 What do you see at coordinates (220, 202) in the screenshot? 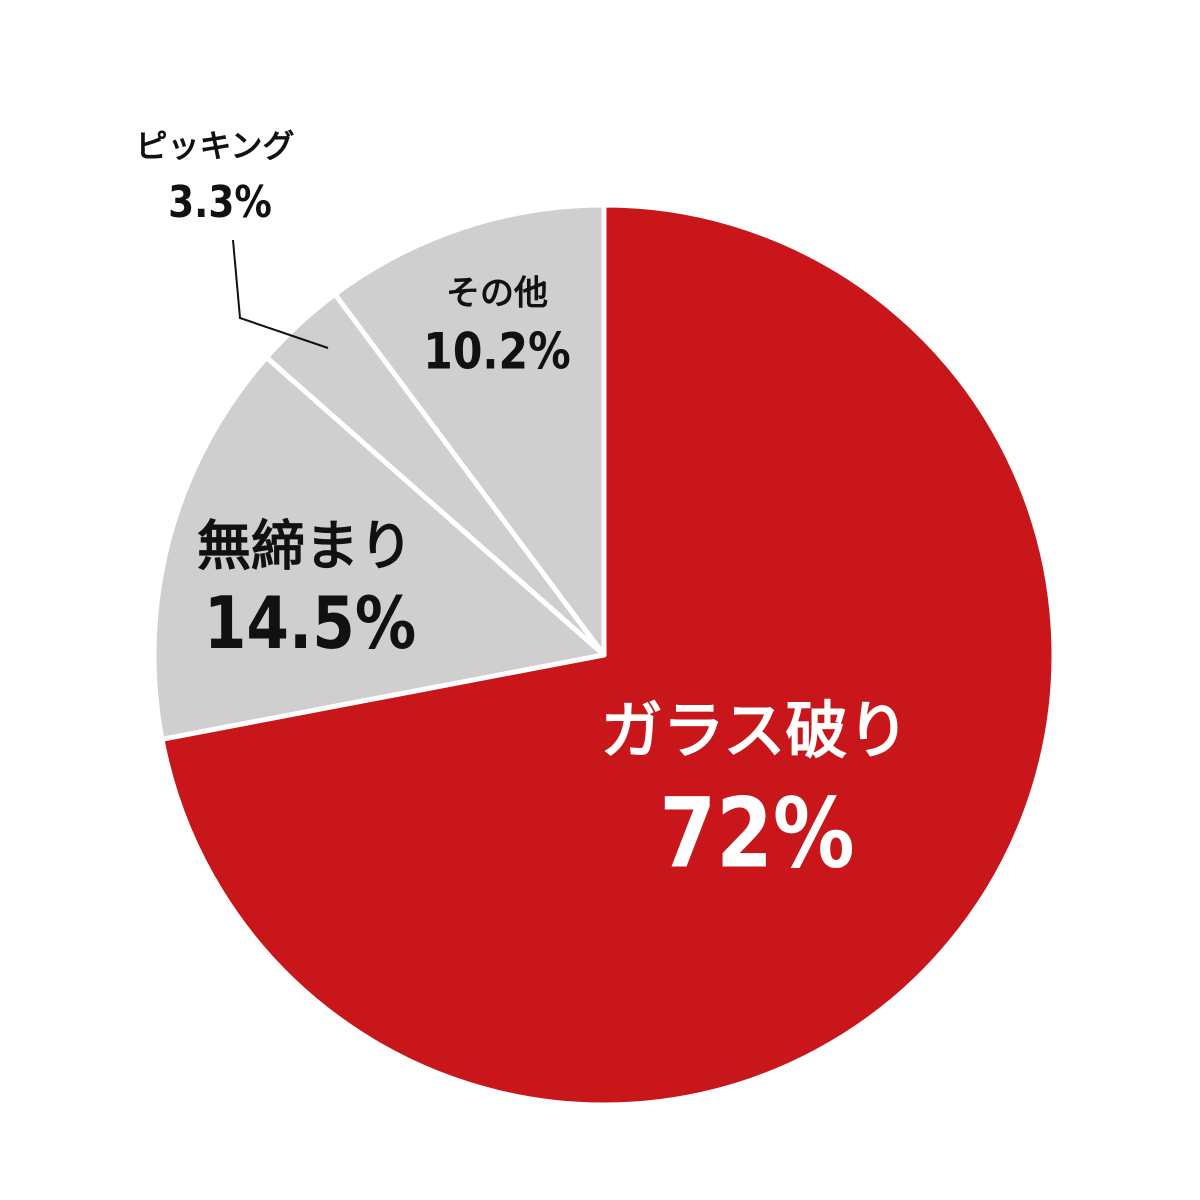
I see `value-label: 3.3%` at bounding box center [220, 202].